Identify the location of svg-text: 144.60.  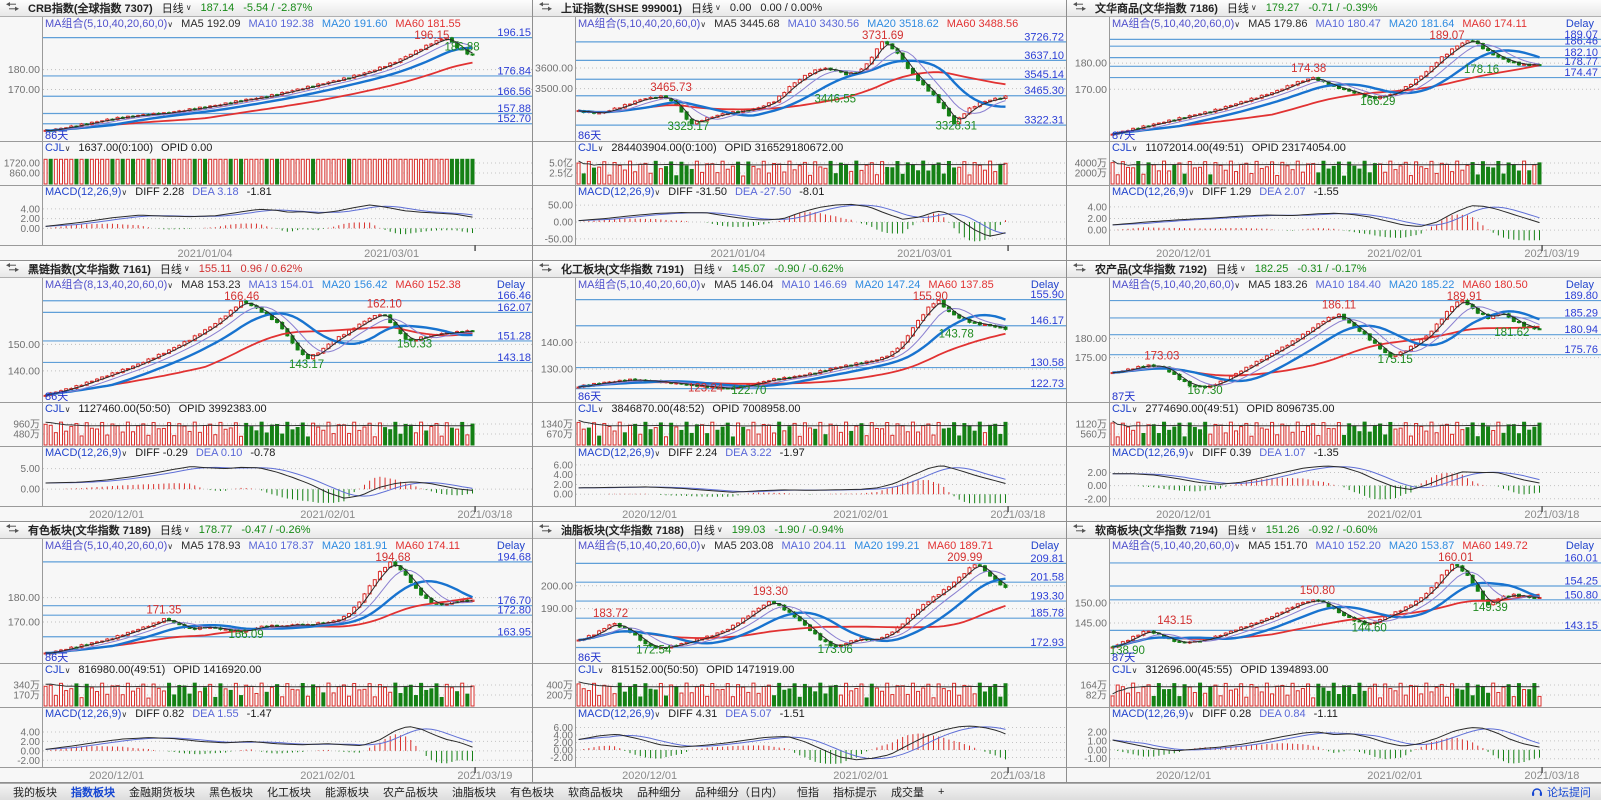
(1369, 628).